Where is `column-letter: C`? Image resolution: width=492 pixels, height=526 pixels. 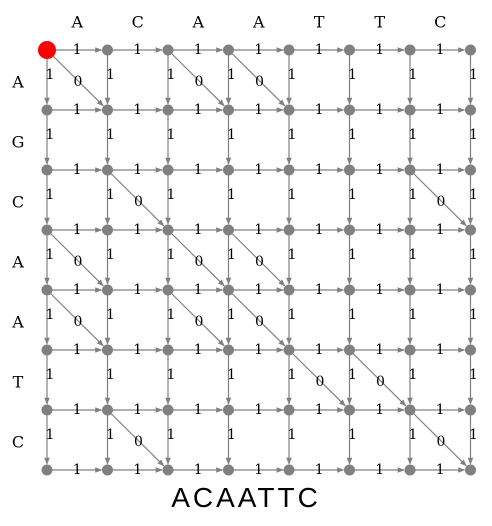
column-letter: C is located at coordinates (138, 22).